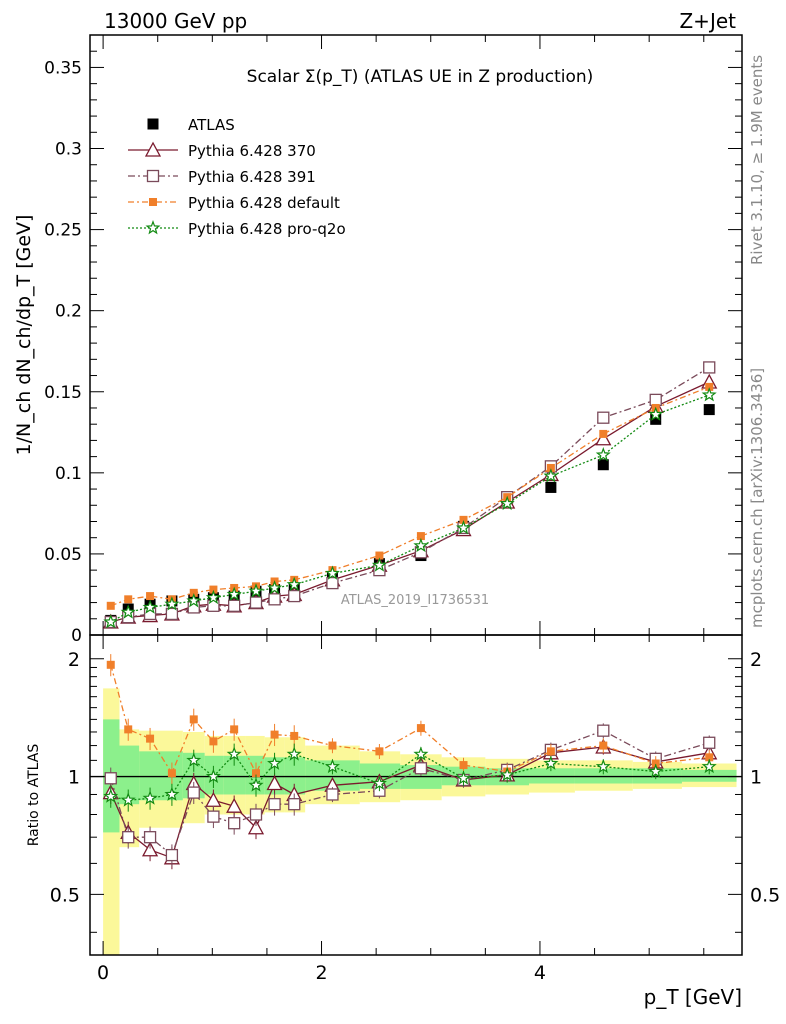 This screenshot has height=1024, width=786. Describe the element at coordinates (76, 636) in the screenshot. I see `y-tick-label: 0` at that location.